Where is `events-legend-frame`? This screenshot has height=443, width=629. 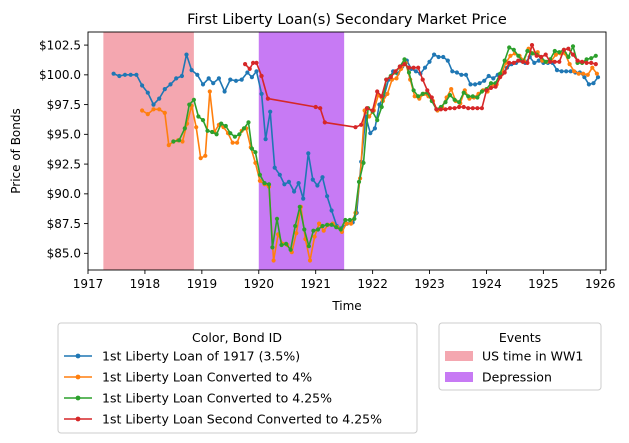
events-legend-frame is located at coordinates (520, 356).